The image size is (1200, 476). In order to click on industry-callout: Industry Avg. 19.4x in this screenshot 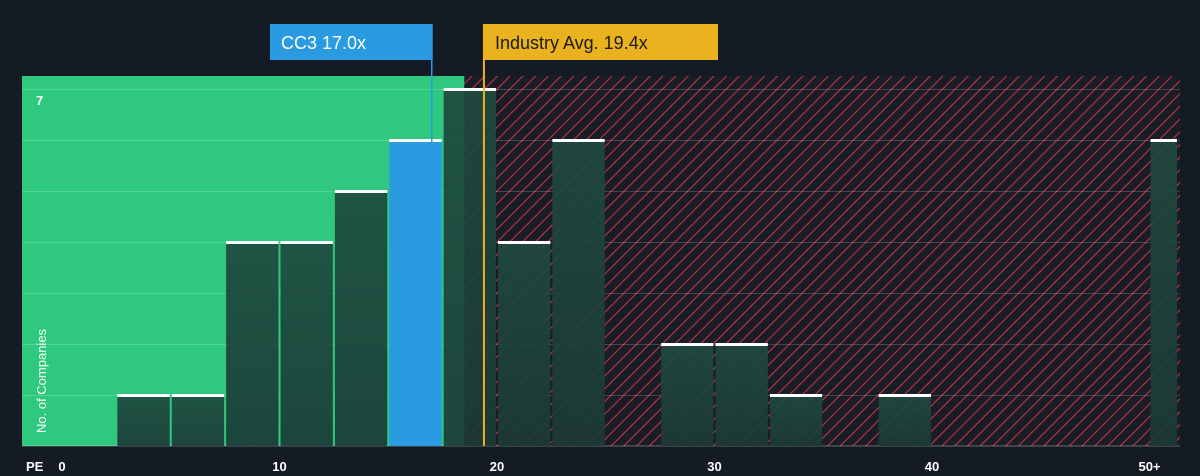, I will do `click(600, 42)`.